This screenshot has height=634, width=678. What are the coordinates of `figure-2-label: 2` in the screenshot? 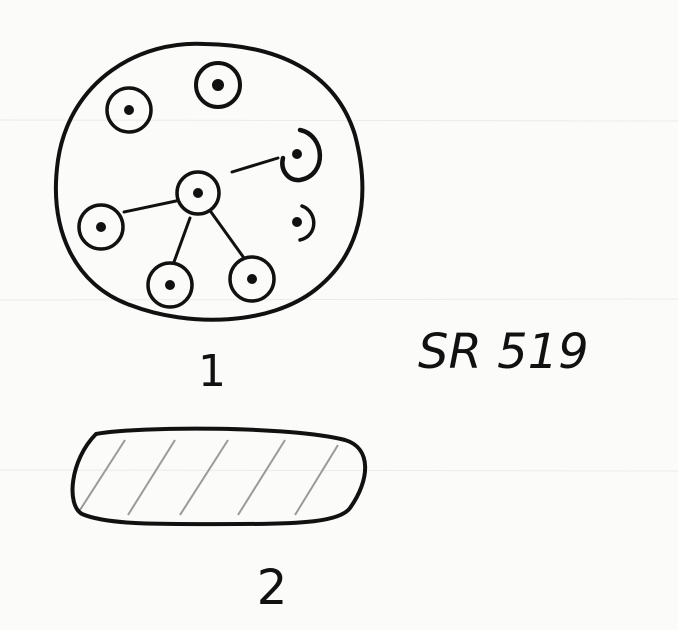 It's located at (272, 588).